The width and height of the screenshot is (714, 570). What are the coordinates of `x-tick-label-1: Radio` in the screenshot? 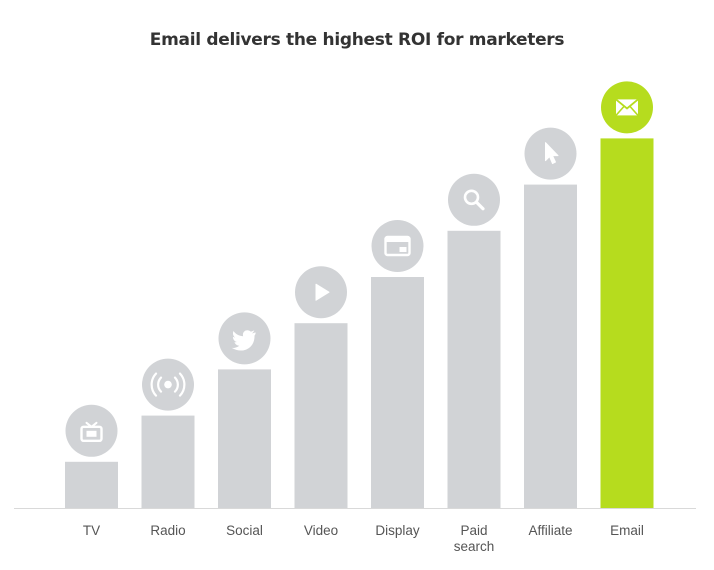 It's located at (167, 530).